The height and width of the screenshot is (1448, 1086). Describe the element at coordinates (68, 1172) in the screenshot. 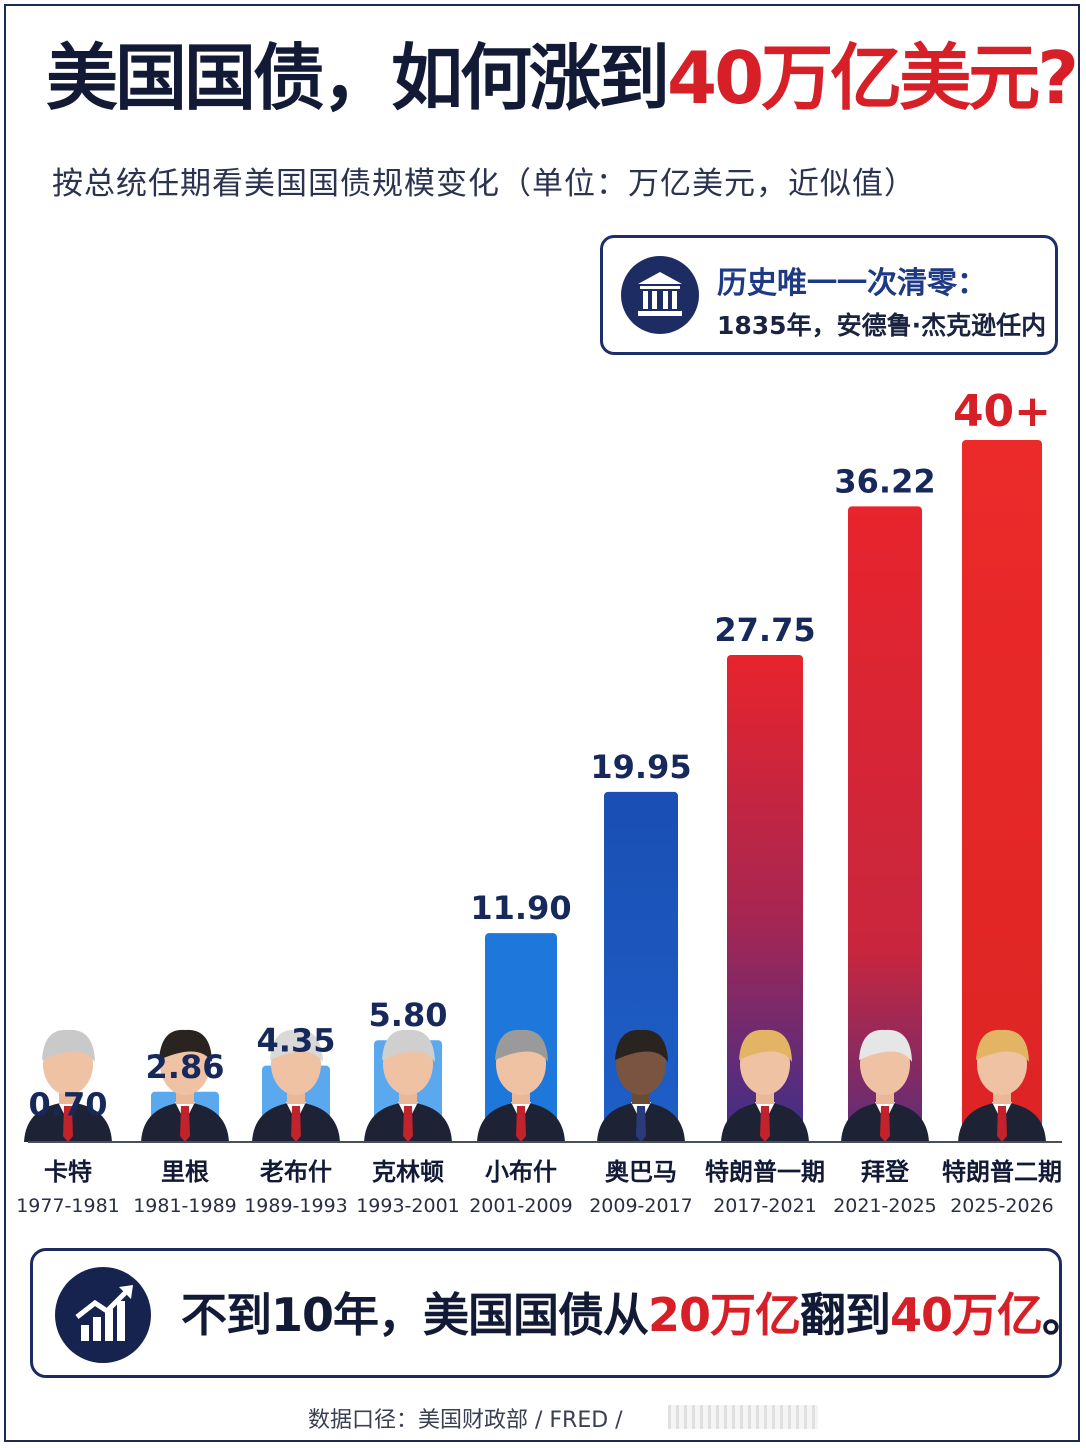

I see `president-name-0: 卡特` at that location.